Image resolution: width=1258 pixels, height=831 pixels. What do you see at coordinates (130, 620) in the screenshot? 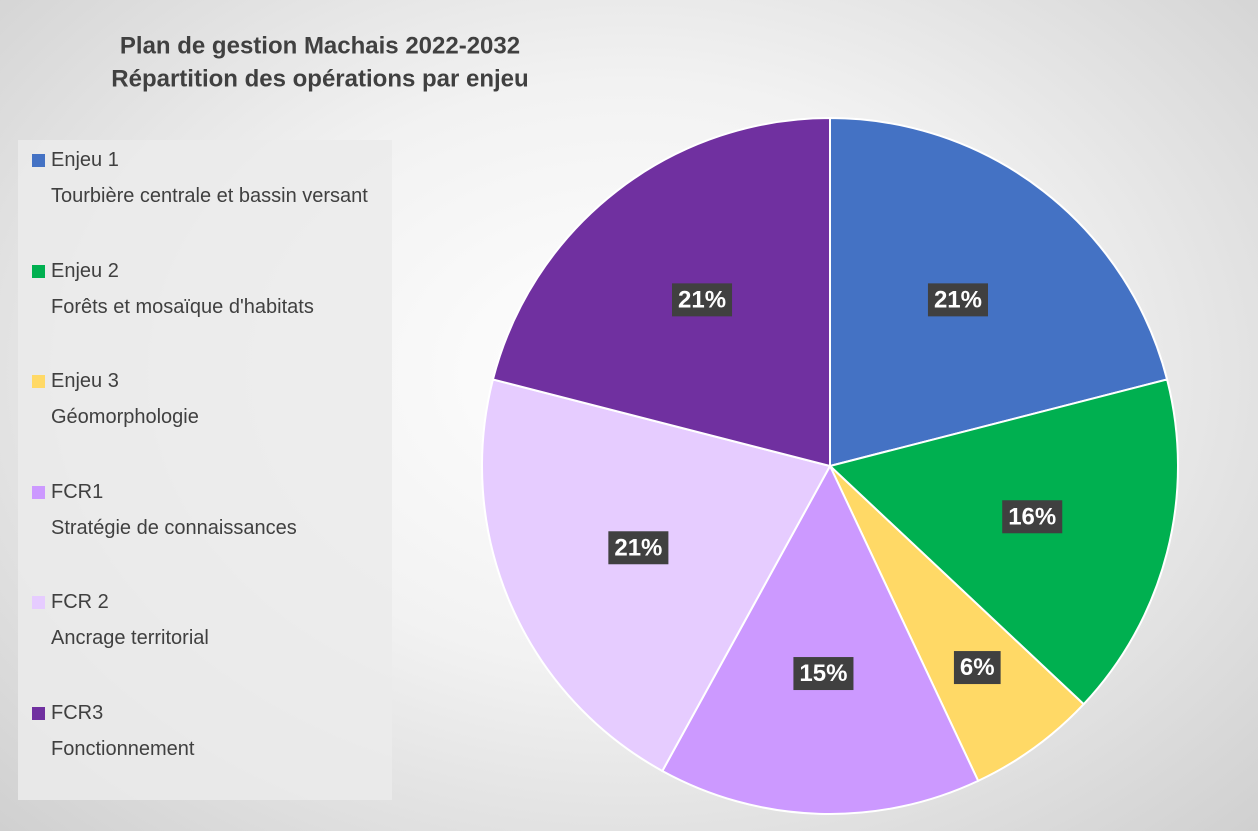
I see `legend-label: FCR 2 Ancrage territorial` at bounding box center [130, 620].